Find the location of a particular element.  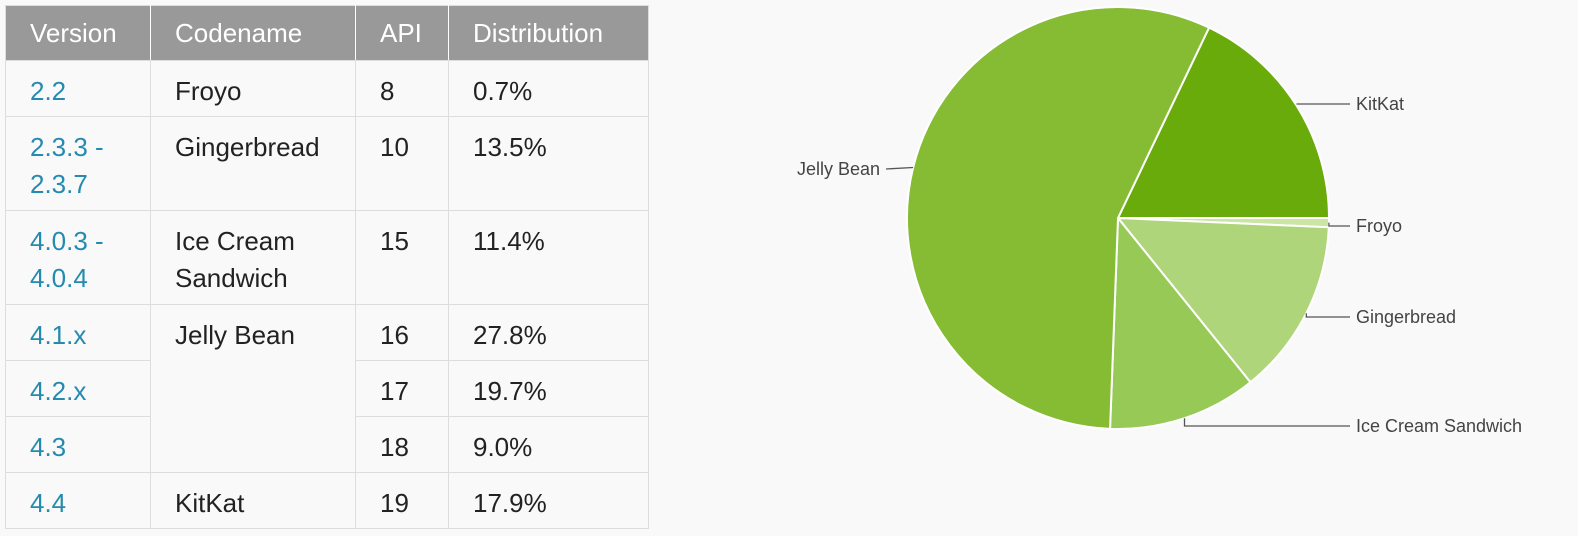

pie-slice-gingerbread is located at coordinates (1222, 300).